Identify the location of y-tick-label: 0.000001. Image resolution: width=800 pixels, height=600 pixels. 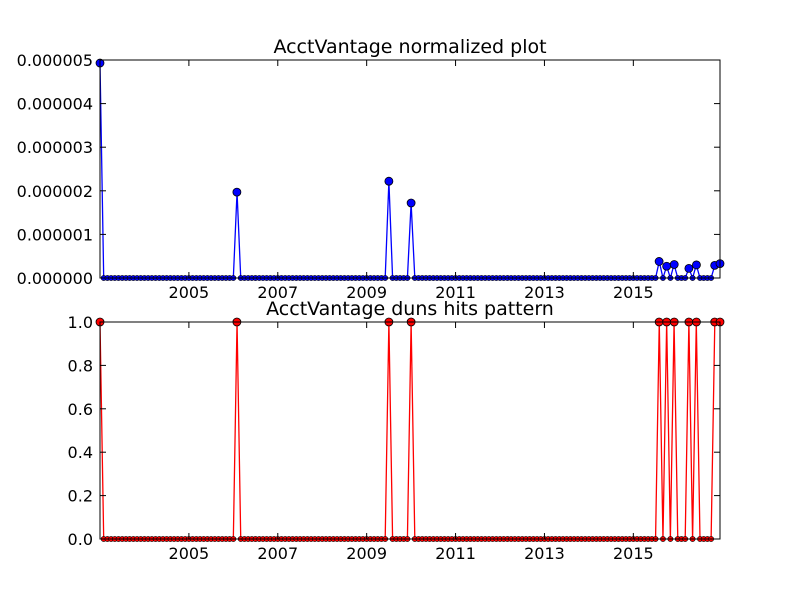
(55, 234).